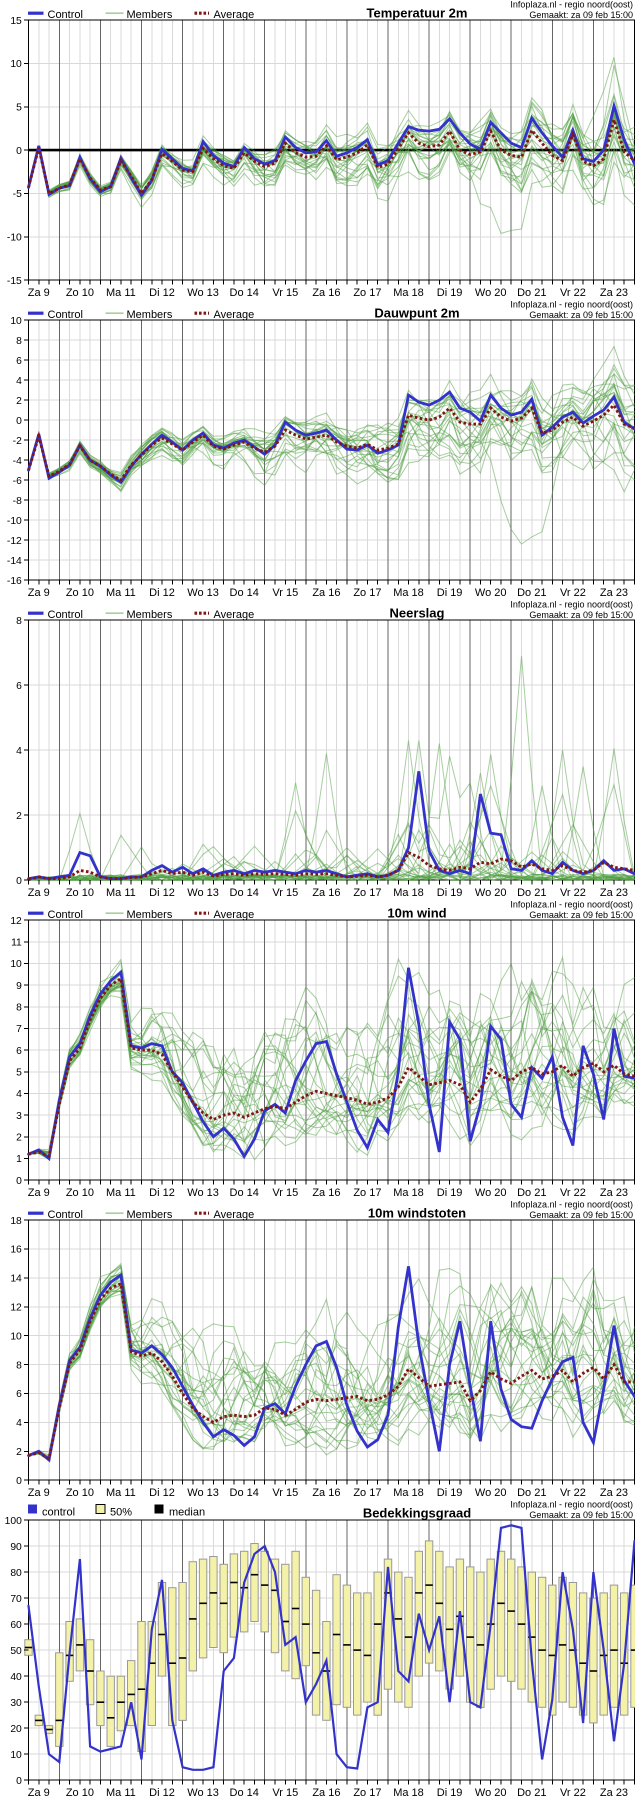 The image size is (635, 1800). I want to click on svg-text: 3, so click(19, 1116).